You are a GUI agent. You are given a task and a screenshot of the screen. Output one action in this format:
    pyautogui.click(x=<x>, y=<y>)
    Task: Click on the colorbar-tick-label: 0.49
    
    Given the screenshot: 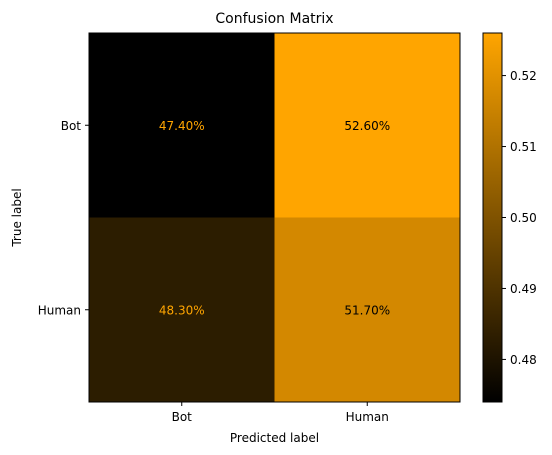 What is the action you would take?
    pyautogui.click(x=523, y=289)
    